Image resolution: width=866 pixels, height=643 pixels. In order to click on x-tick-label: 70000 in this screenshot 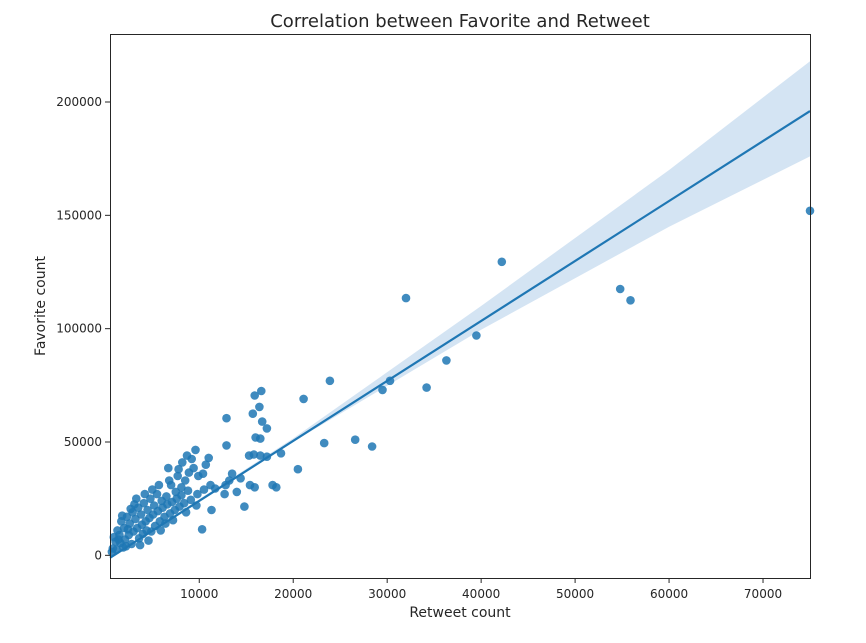, I will do `click(763, 594)`.